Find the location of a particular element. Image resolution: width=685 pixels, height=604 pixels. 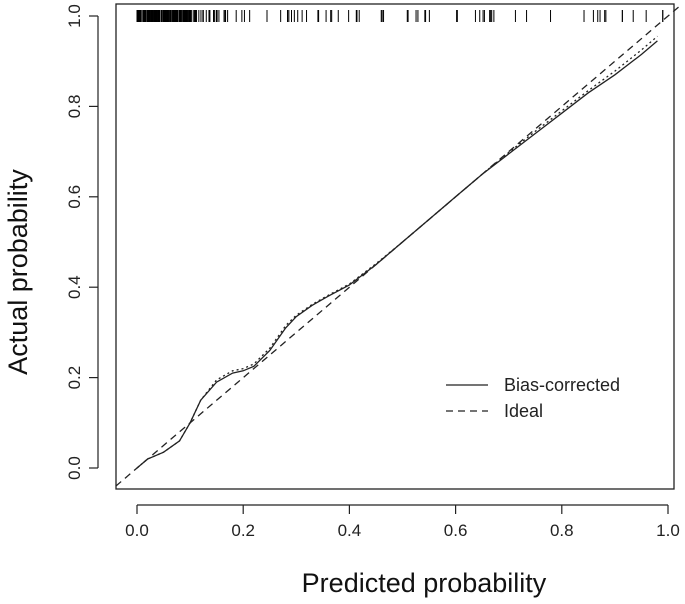

y-tick-label: 1.0 is located at coordinates (74, 16).